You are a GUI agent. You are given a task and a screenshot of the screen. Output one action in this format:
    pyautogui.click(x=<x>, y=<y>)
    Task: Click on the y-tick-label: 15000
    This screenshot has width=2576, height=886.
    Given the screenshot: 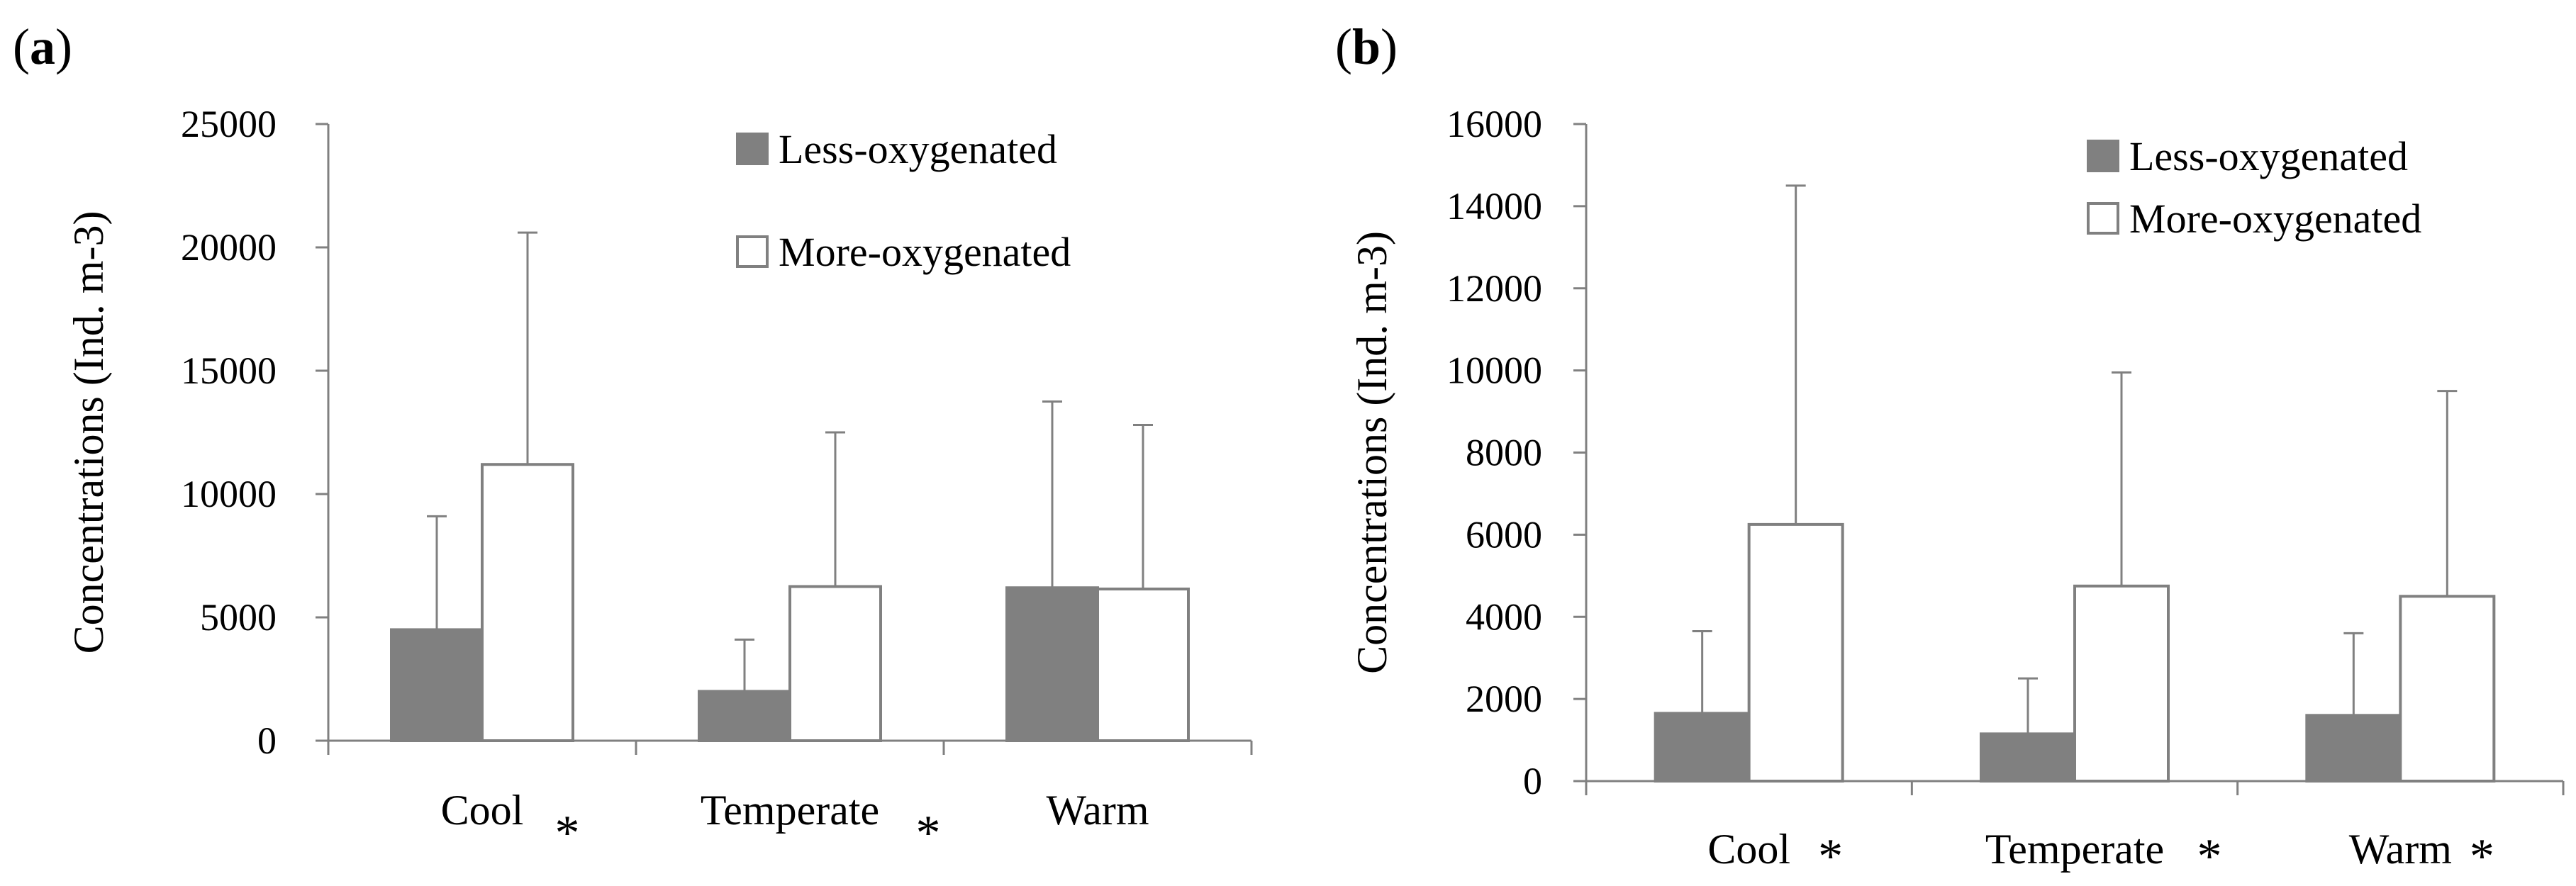 What is the action you would take?
    pyautogui.click(x=229, y=370)
    